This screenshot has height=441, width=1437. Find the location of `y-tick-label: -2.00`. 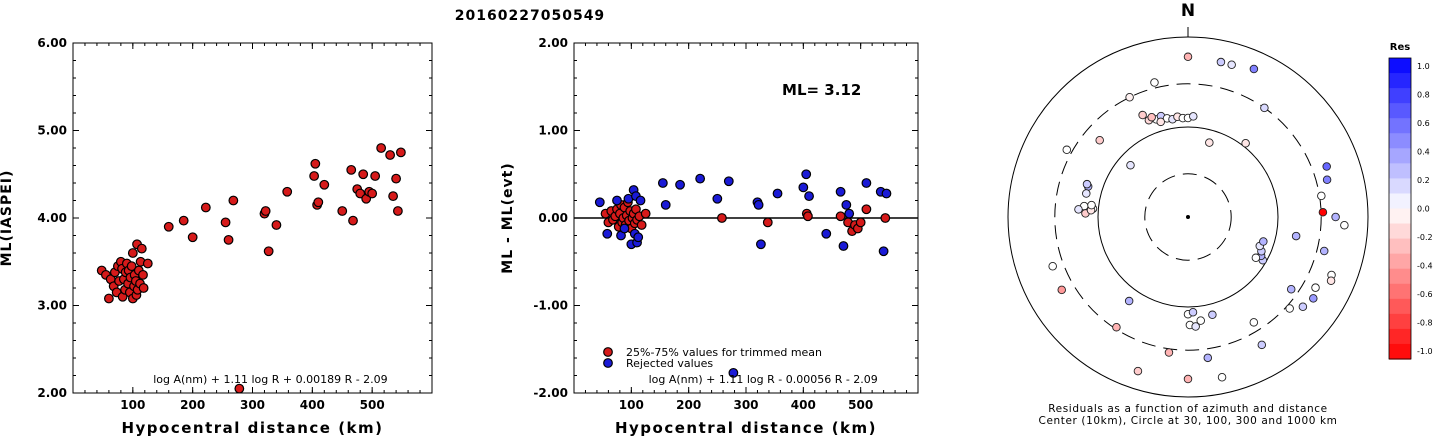

y-tick-label: -2.00 is located at coordinates (550, 393).